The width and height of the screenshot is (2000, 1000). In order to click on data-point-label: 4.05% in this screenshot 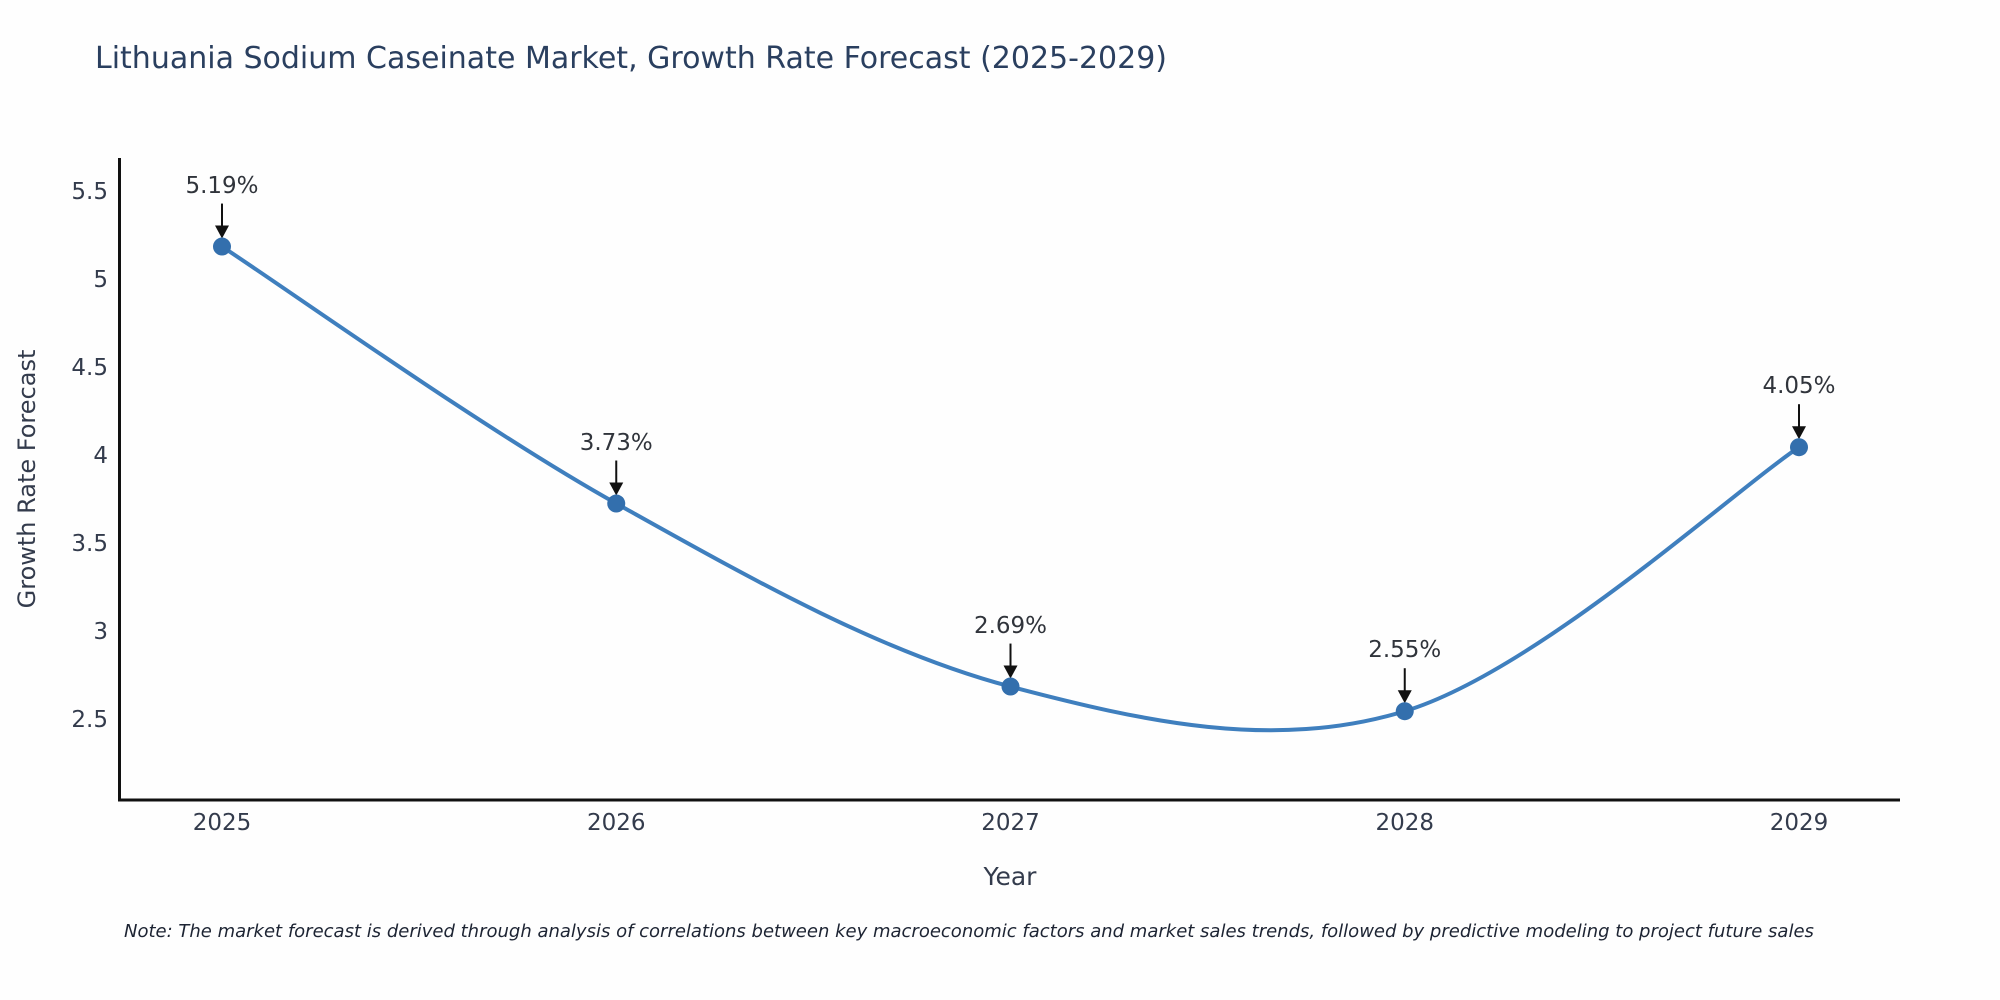, I will do `click(1799, 386)`.